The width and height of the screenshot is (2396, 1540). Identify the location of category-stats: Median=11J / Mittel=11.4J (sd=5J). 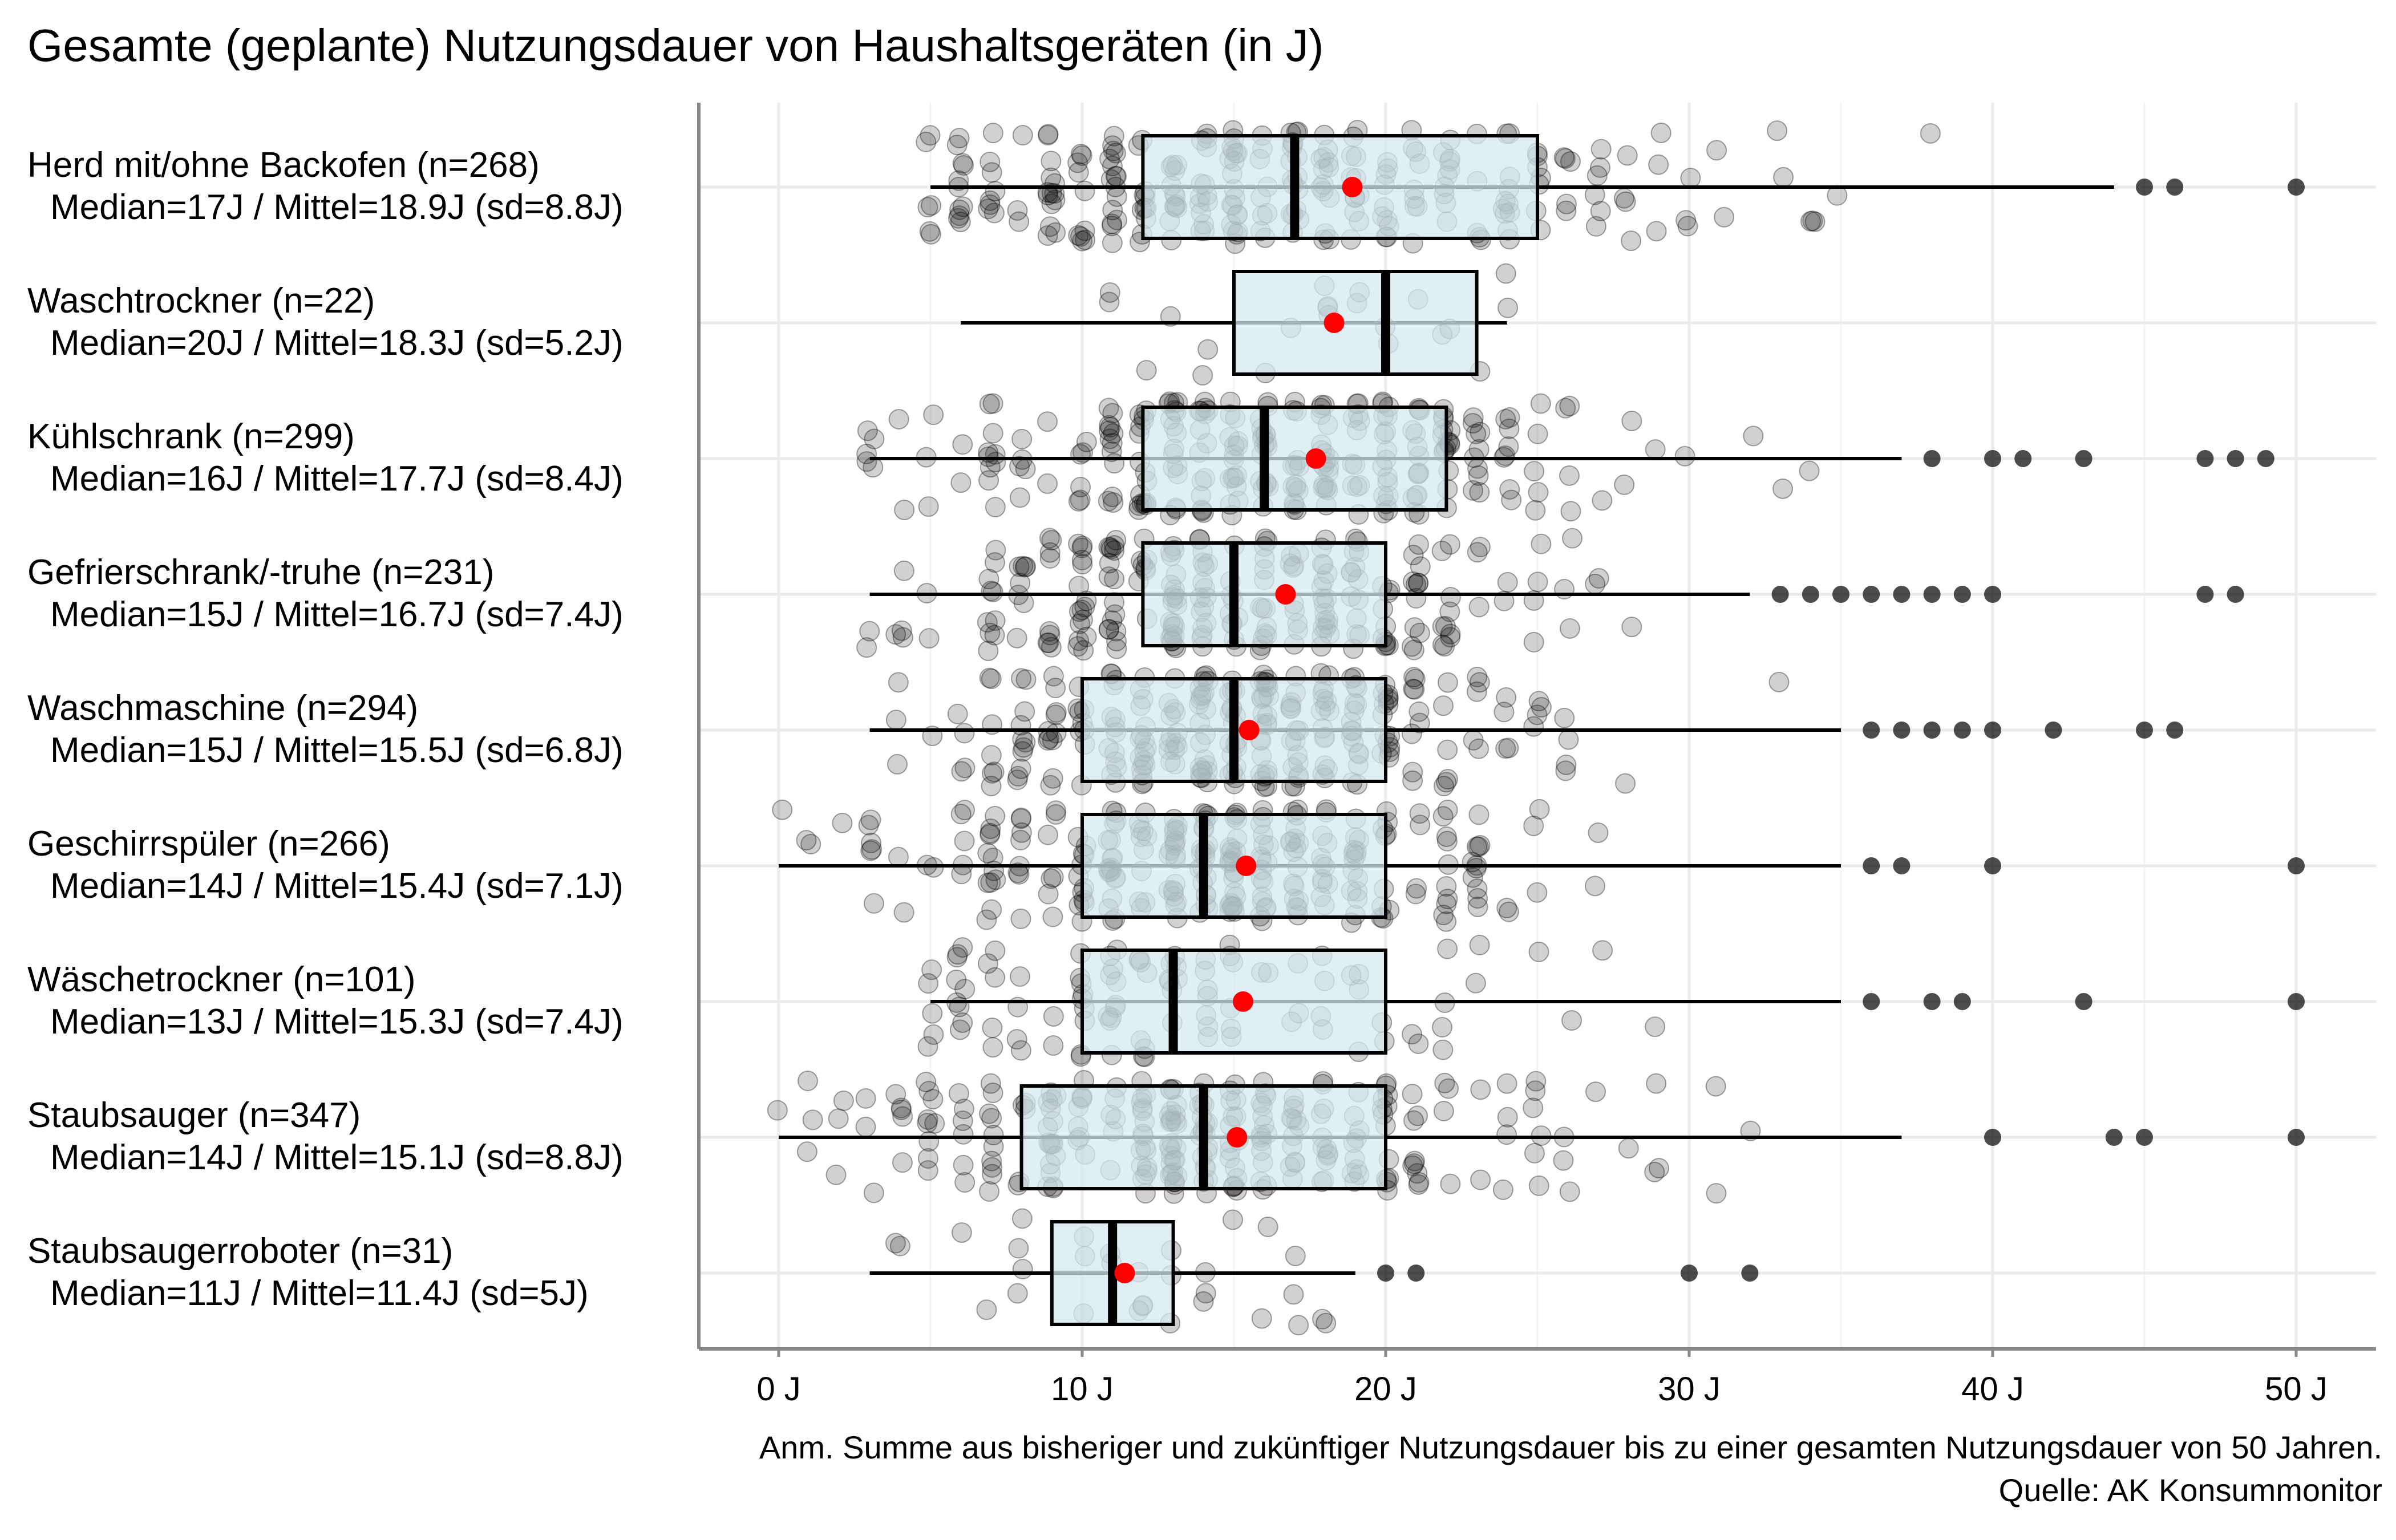
(320, 1294).